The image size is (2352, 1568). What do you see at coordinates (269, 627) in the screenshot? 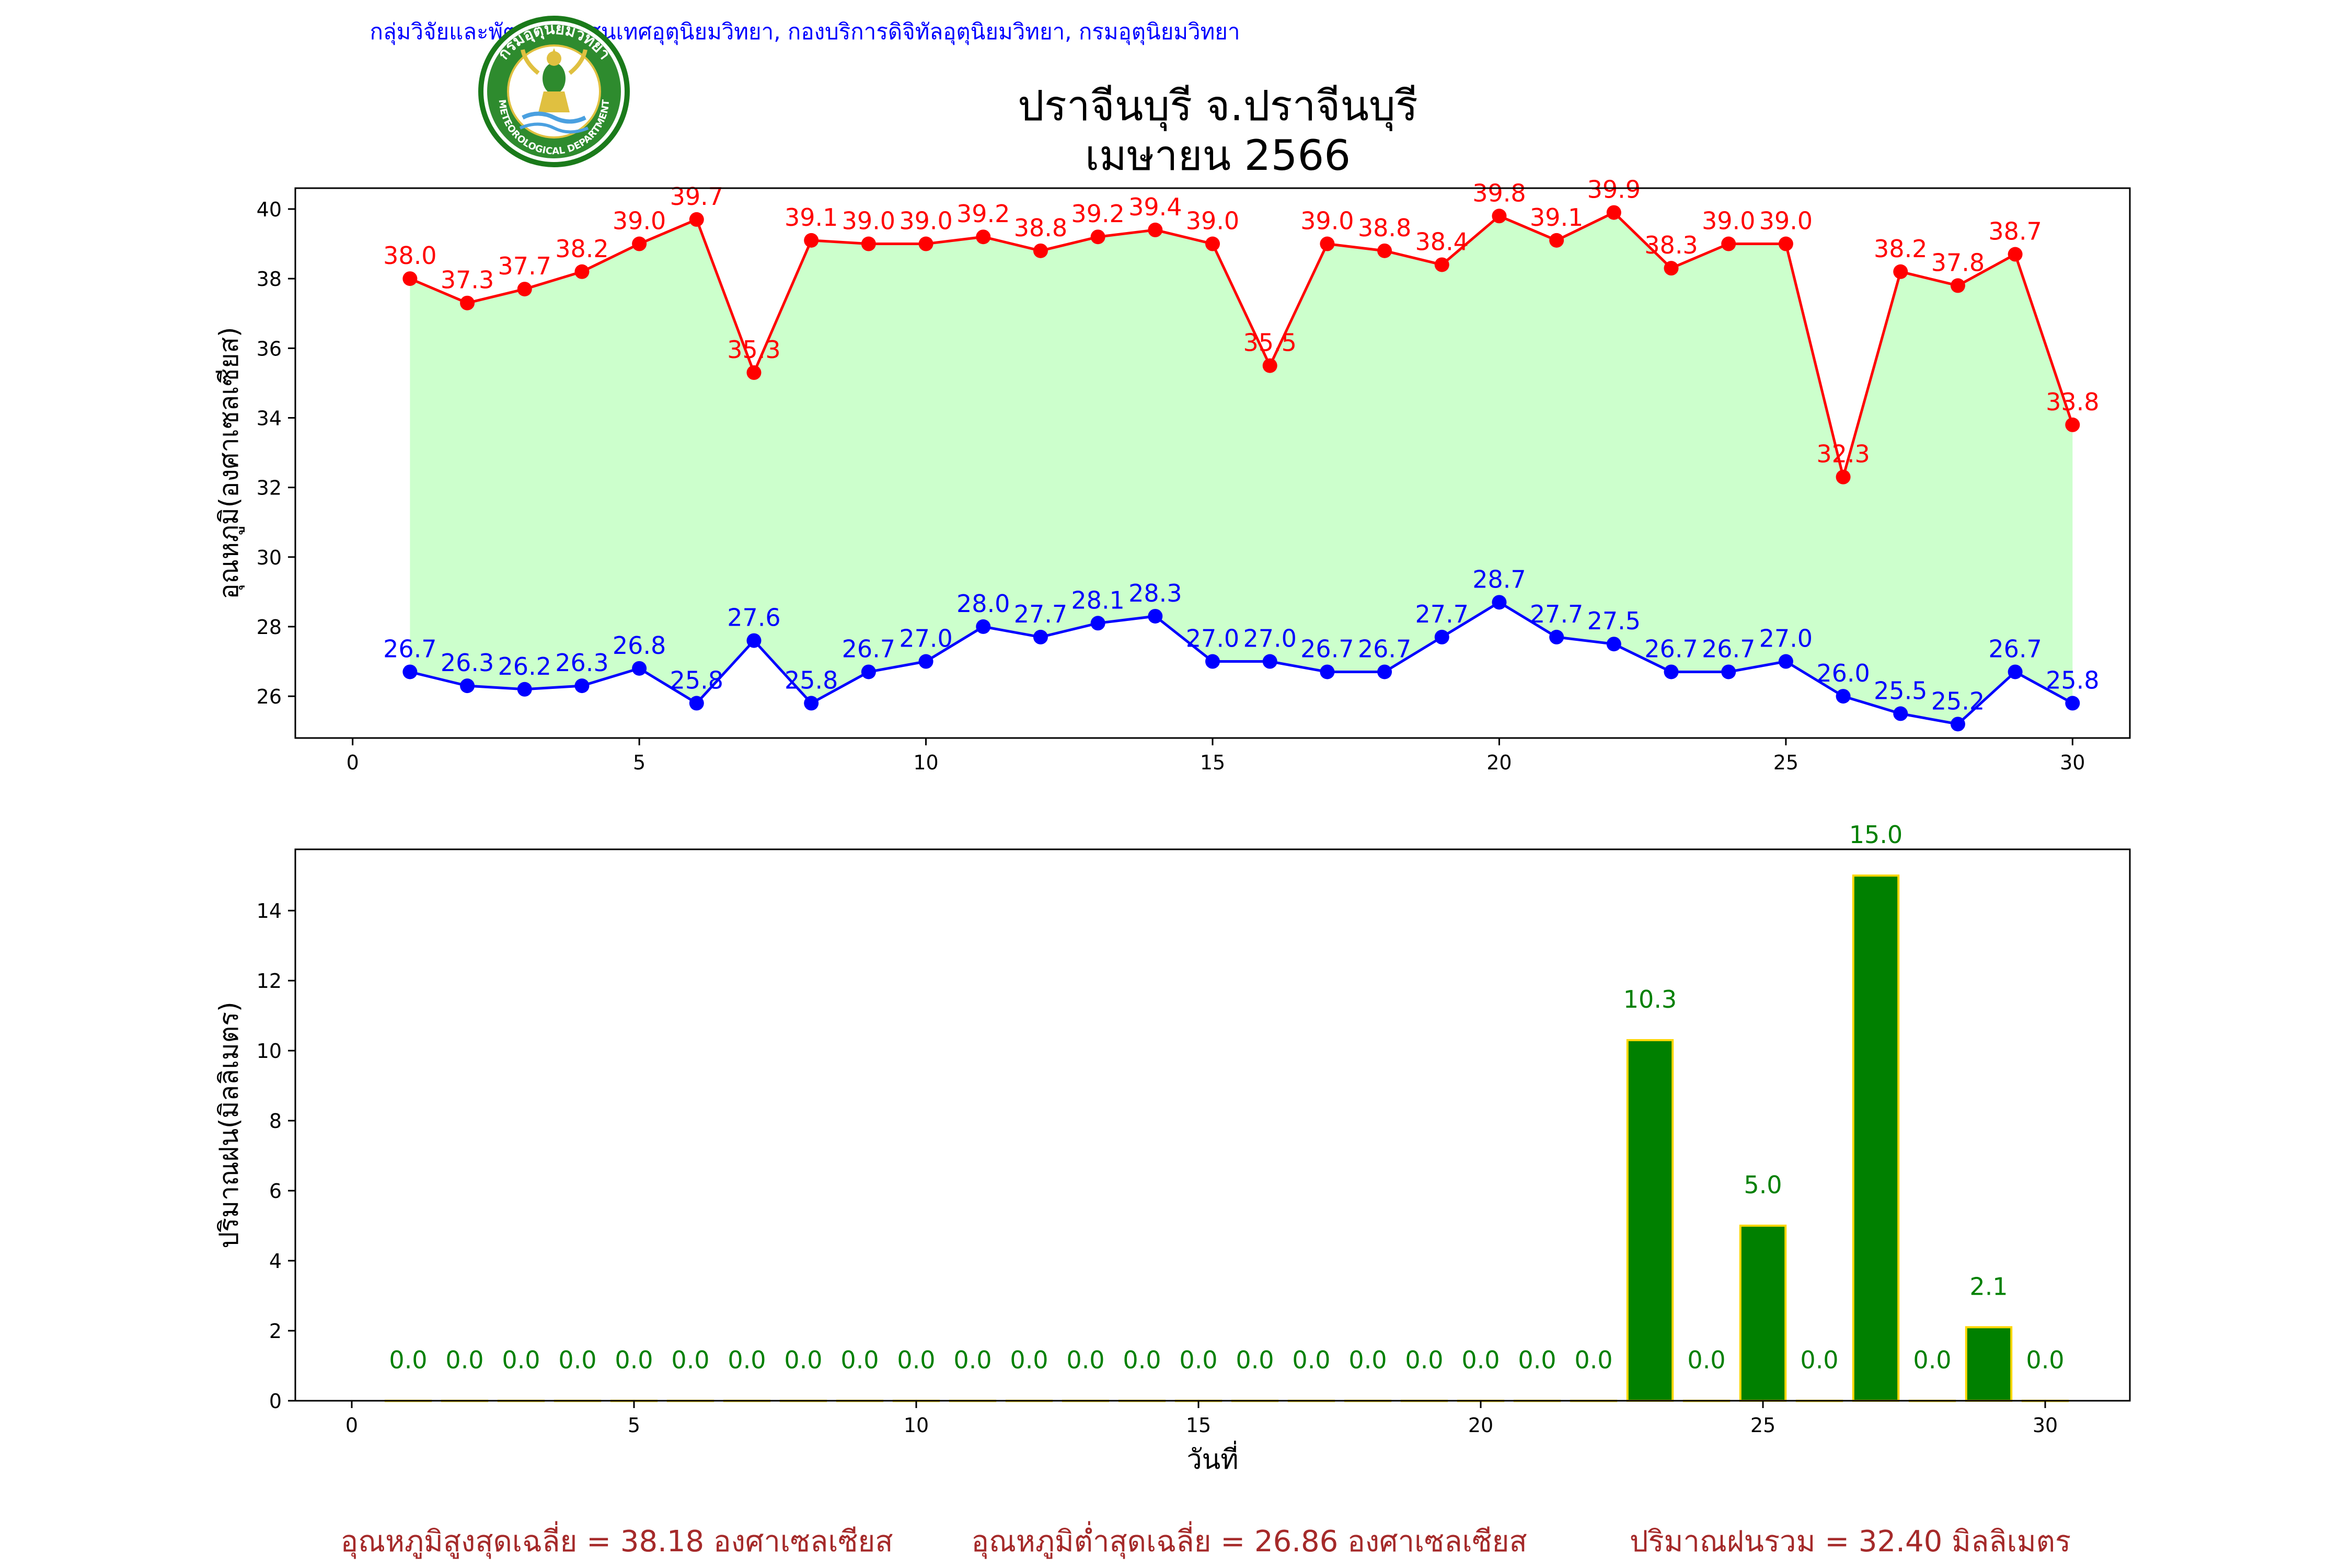
I see `y-tick-label: 28` at bounding box center [269, 627].